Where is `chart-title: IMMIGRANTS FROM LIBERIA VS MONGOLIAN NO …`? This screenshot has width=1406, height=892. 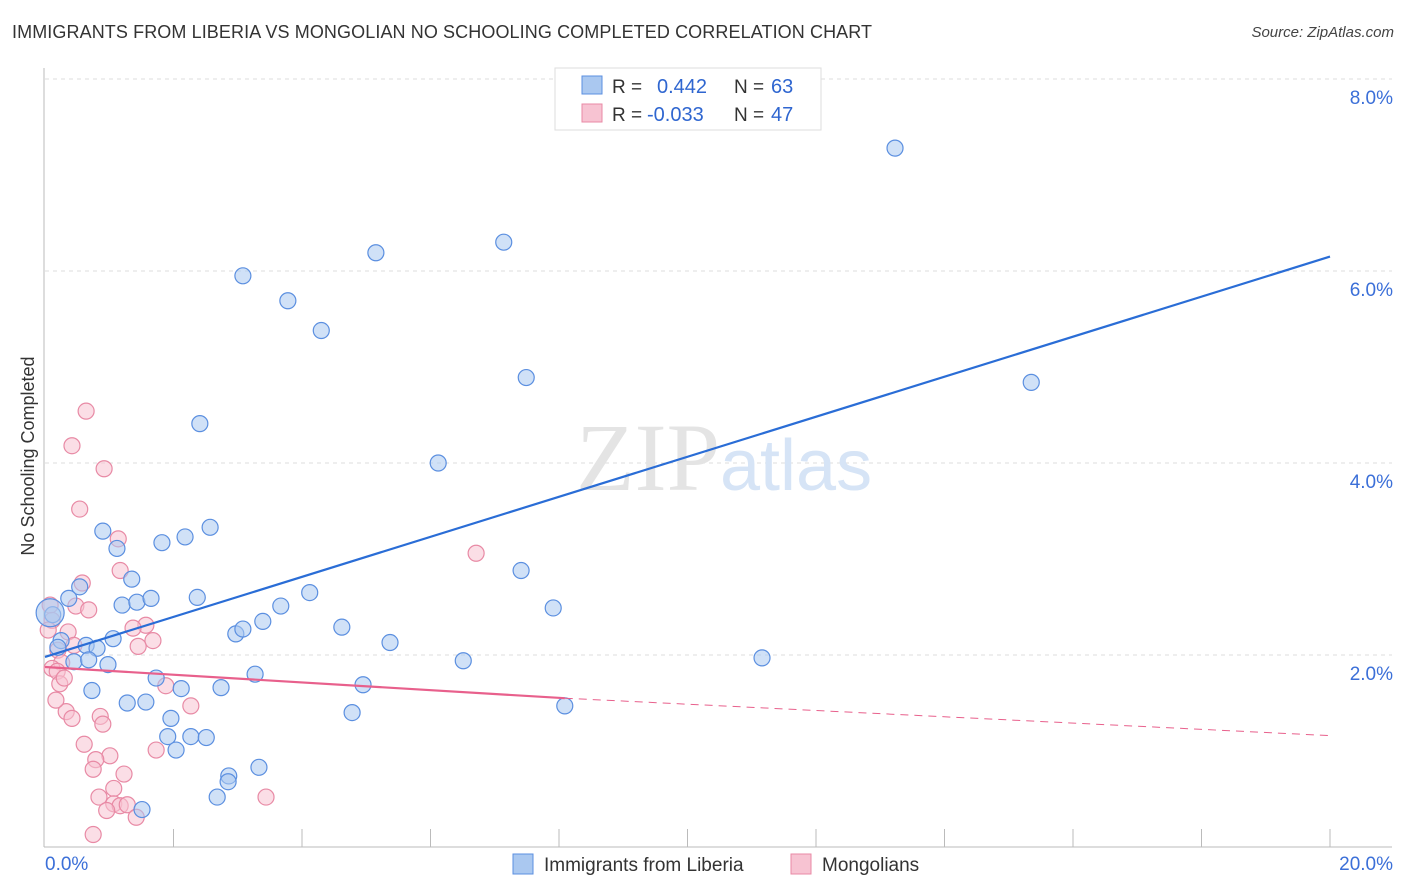 chart-title: IMMIGRANTS FROM LIBERIA VS MONGOLIAN NO … is located at coordinates (442, 32).